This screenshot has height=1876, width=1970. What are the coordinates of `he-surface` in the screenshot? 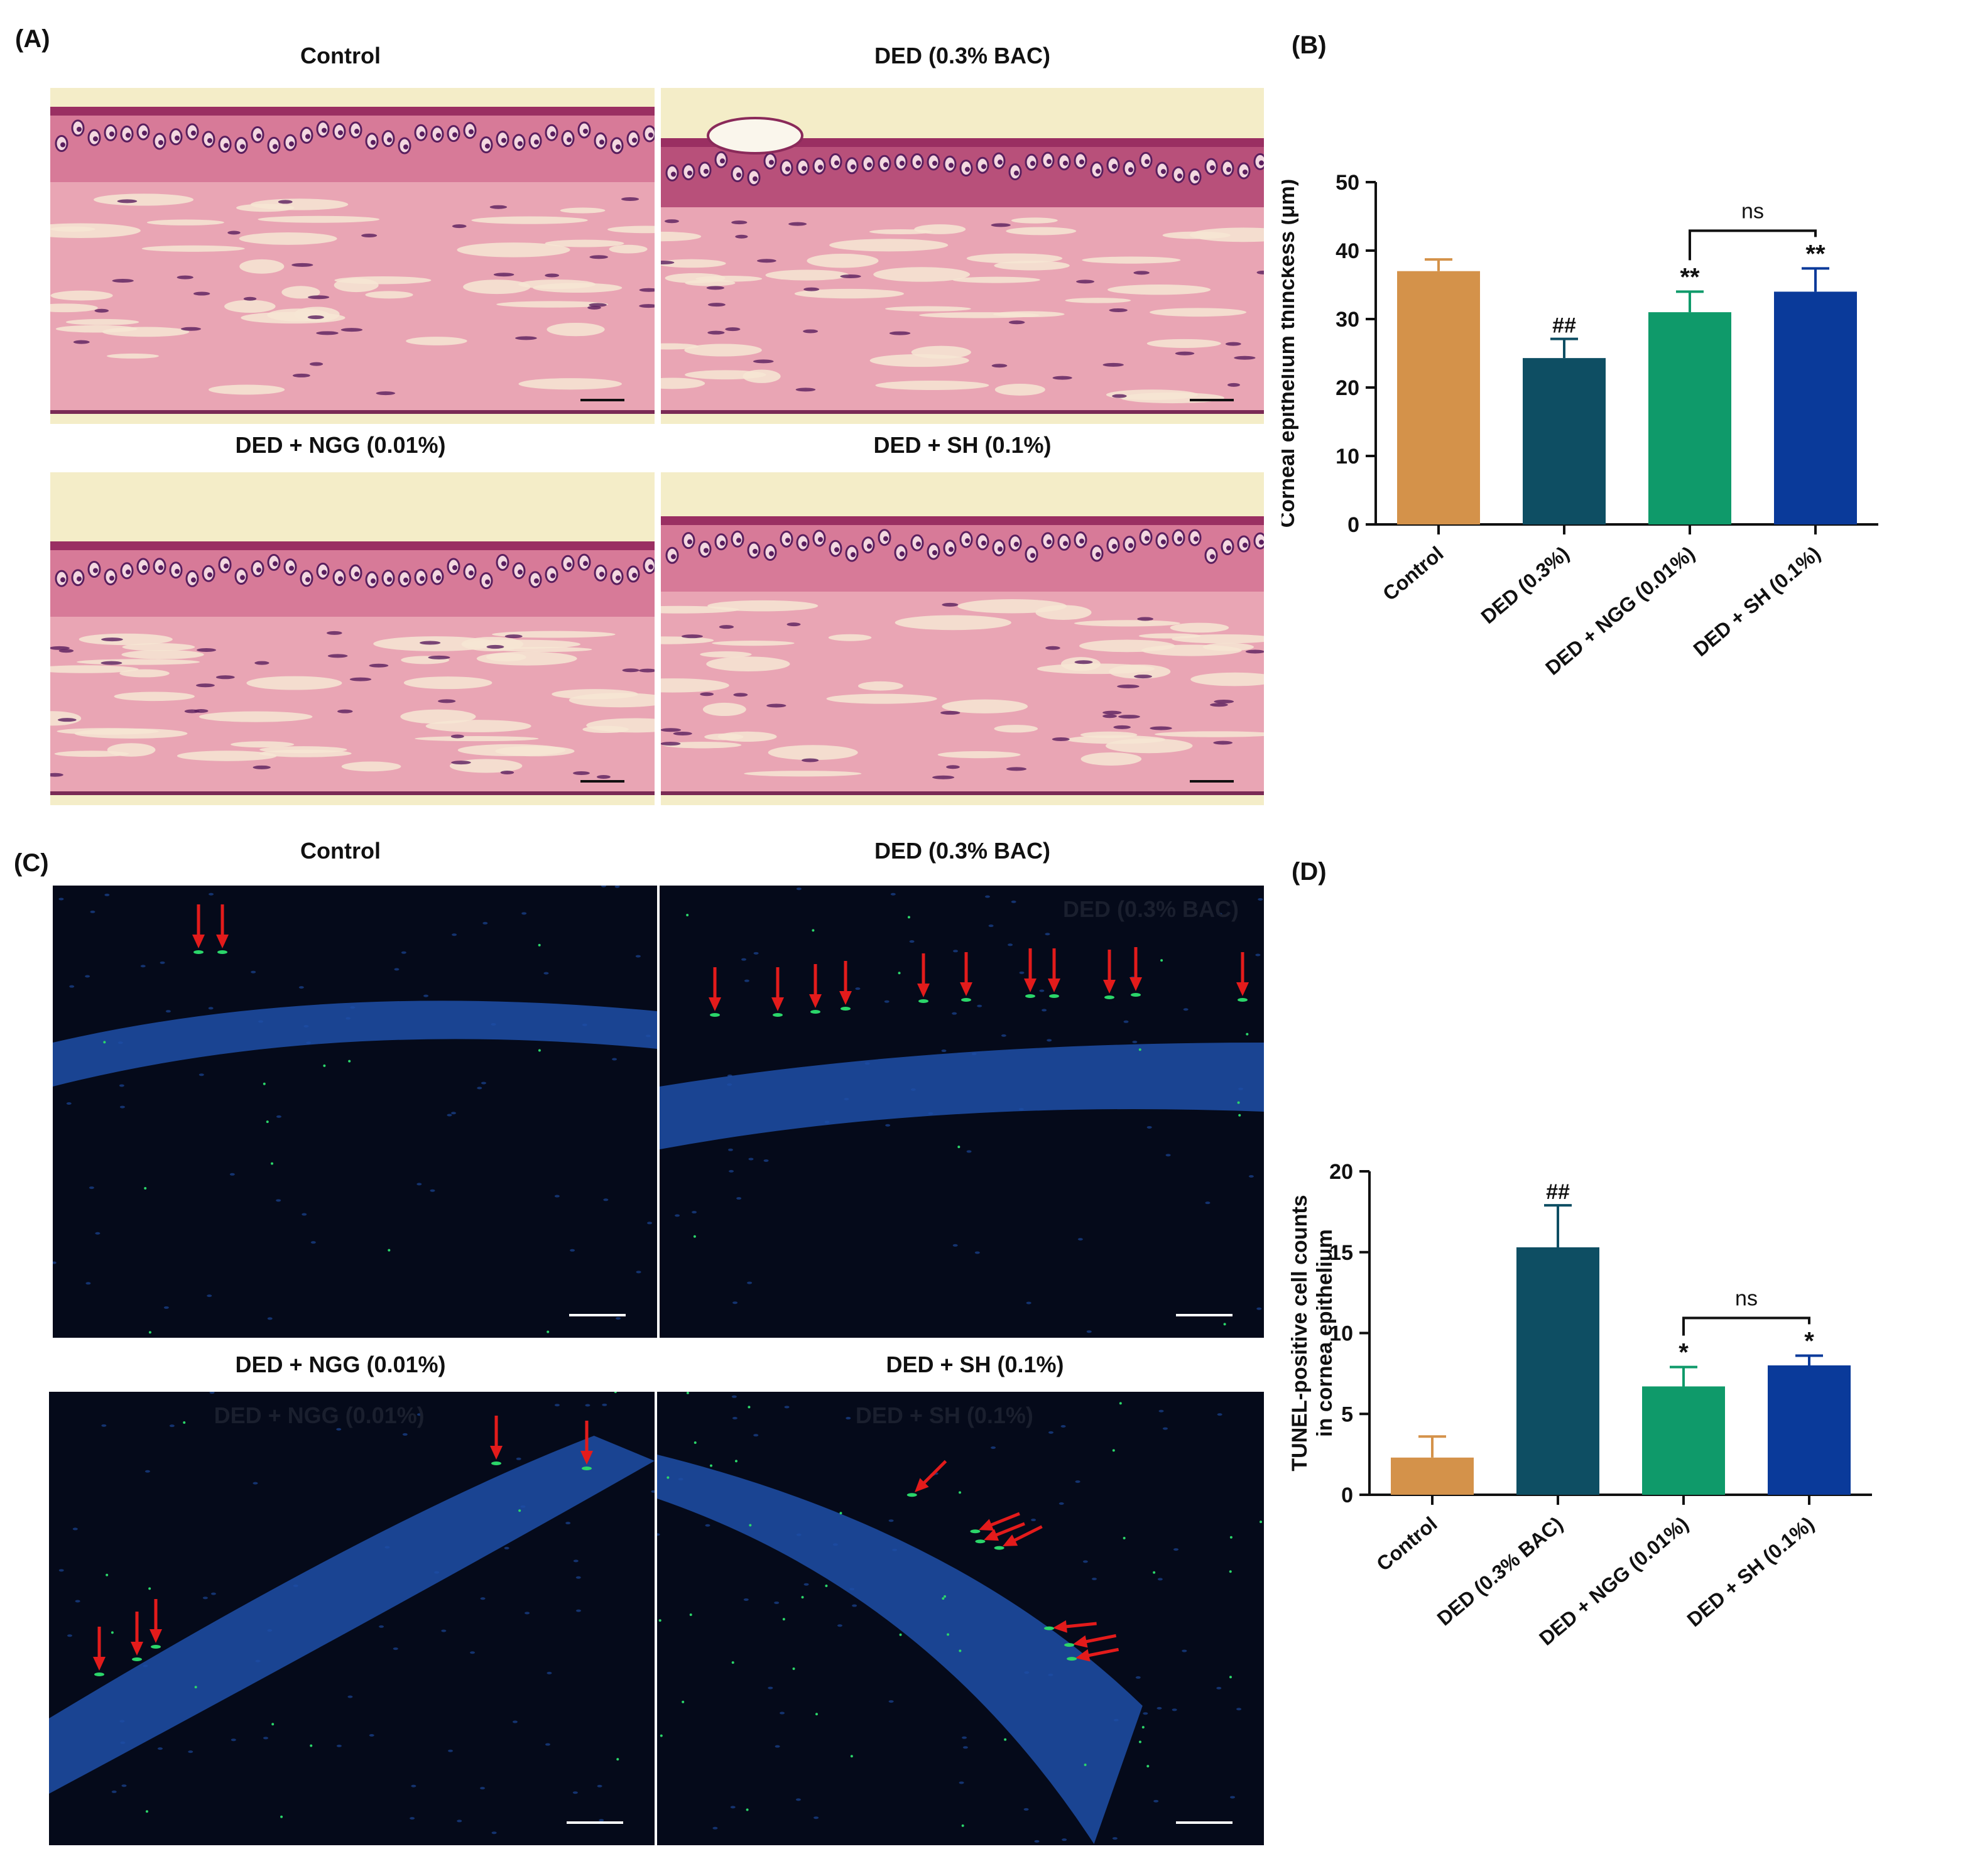 It's located at (962, 142).